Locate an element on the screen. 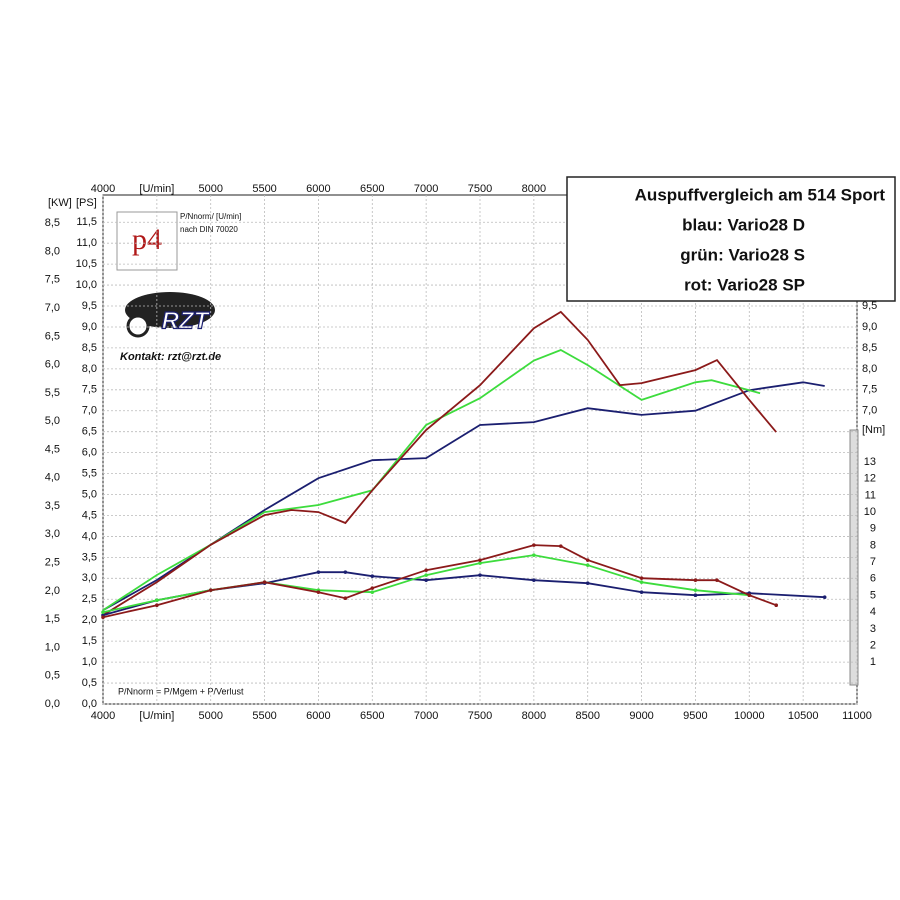  legend-entry: rot: Vario28 SP is located at coordinates (744, 284).